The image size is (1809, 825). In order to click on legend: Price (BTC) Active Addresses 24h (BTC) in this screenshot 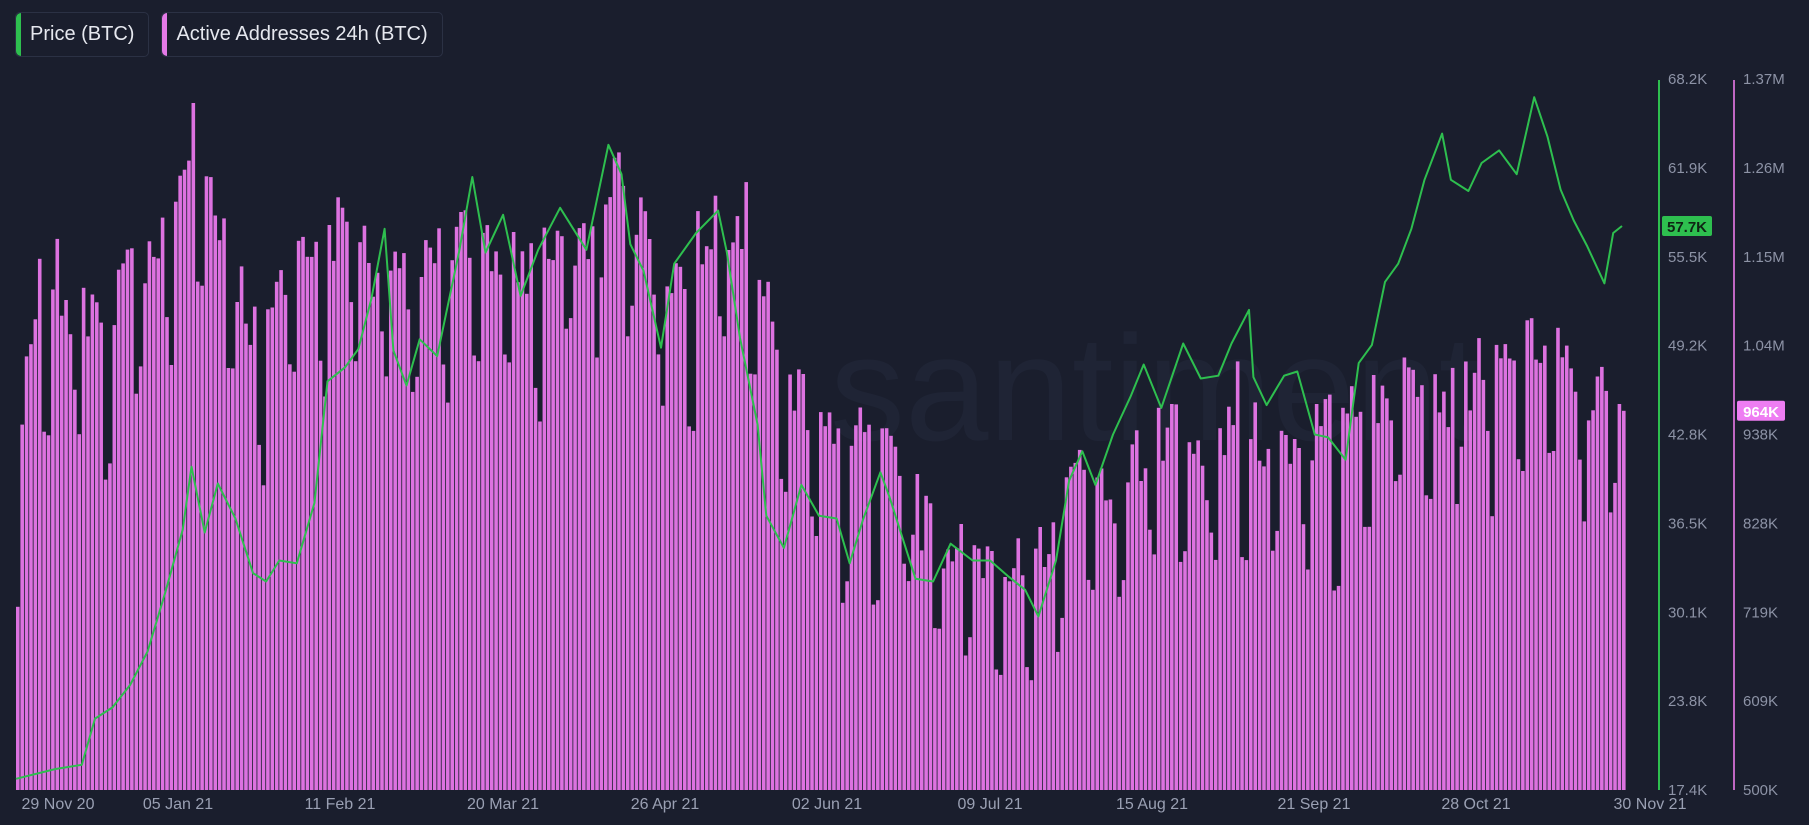, I will do `click(229, 34)`.